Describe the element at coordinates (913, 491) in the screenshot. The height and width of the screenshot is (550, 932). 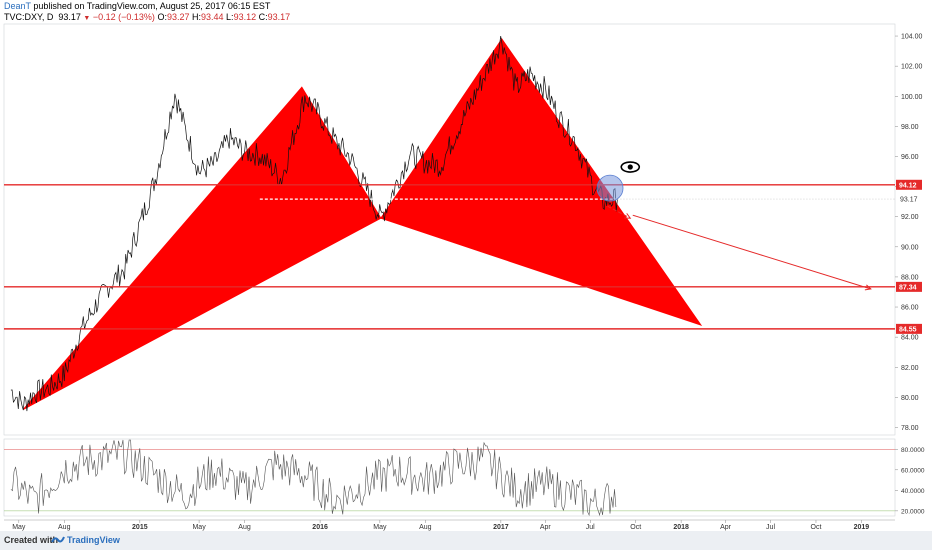
I see `oscillator-axis-label: 40.0000` at that location.